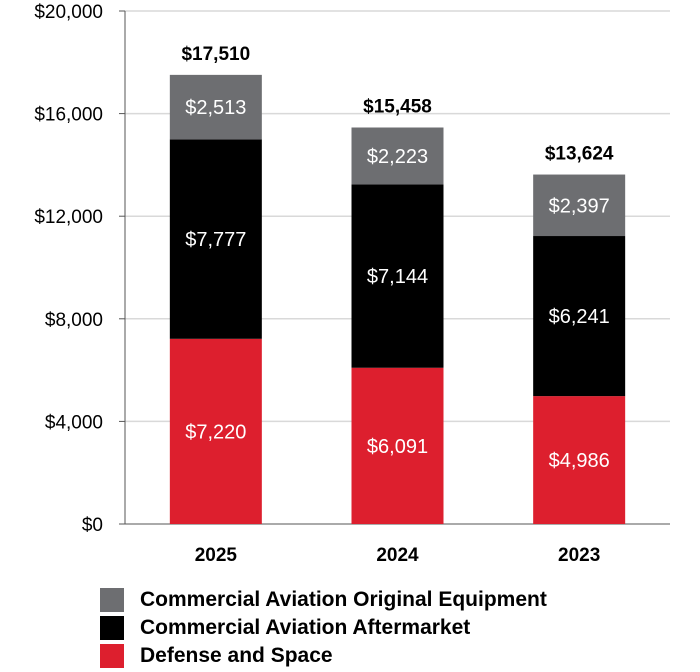  Describe the element at coordinates (112, 656) in the screenshot. I see `legend-swatch-defense-and-space` at that location.